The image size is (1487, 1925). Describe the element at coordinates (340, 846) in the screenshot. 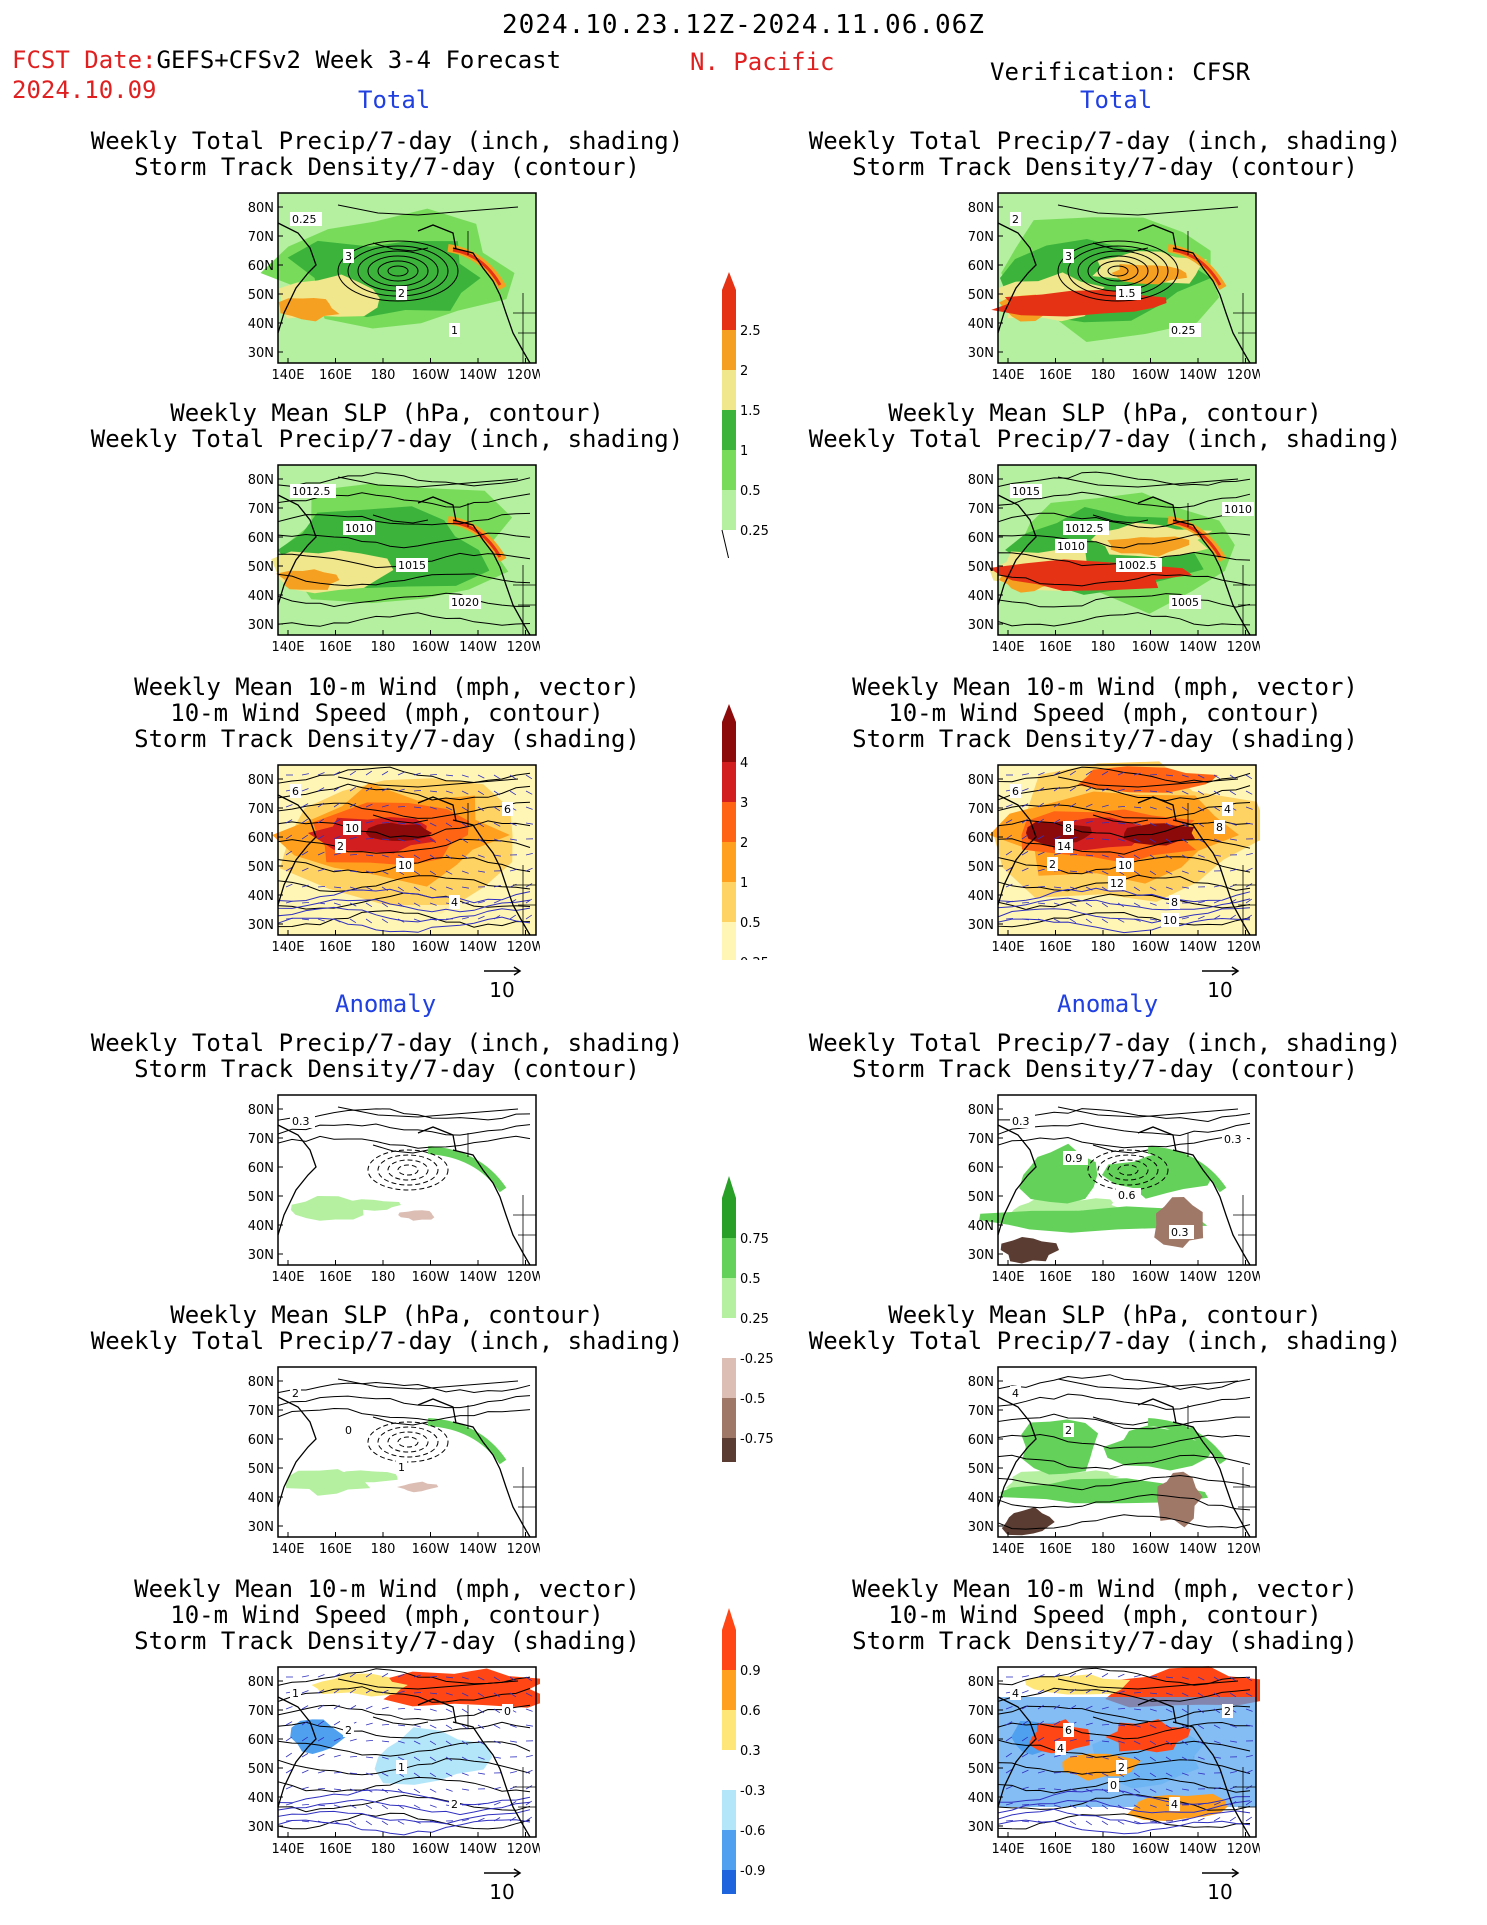

I see `contour-label: 2` at that location.